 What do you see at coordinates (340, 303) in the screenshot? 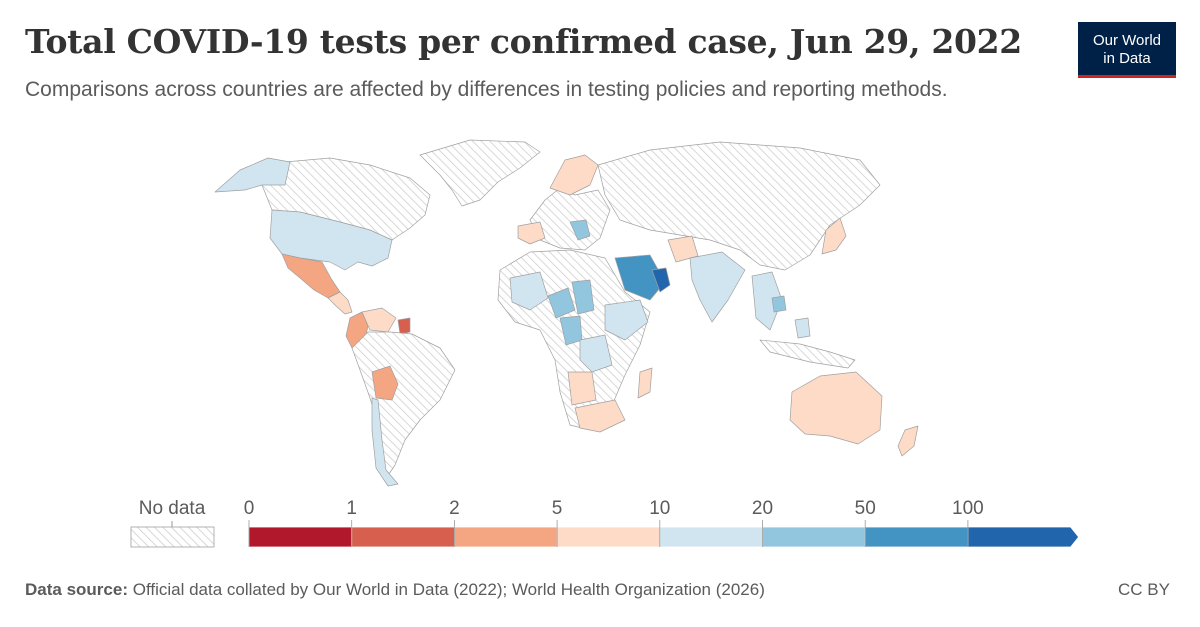
I see `region-central-america` at bounding box center [340, 303].